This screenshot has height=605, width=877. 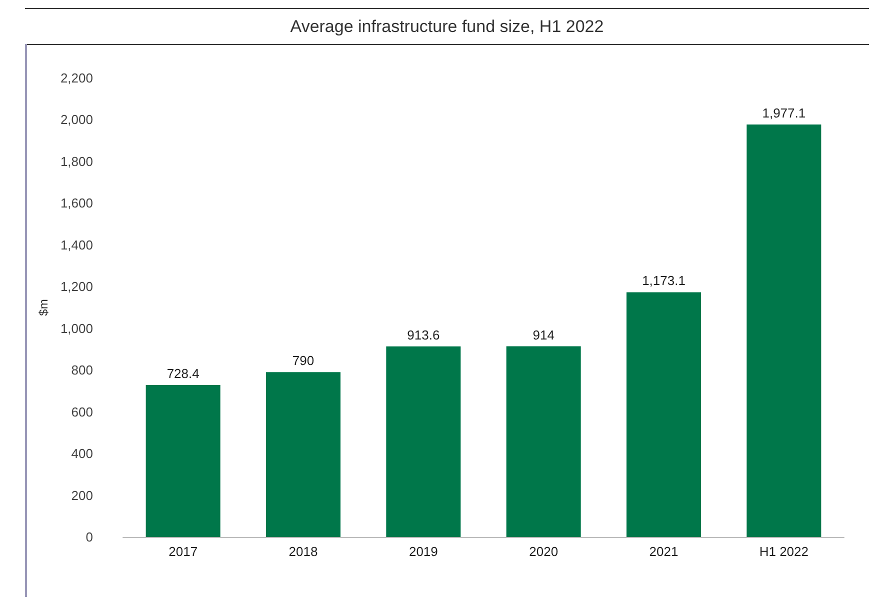 What do you see at coordinates (423, 334) in the screenshot?
I see `data-label: 913.6` at bounding box center [423, 334].